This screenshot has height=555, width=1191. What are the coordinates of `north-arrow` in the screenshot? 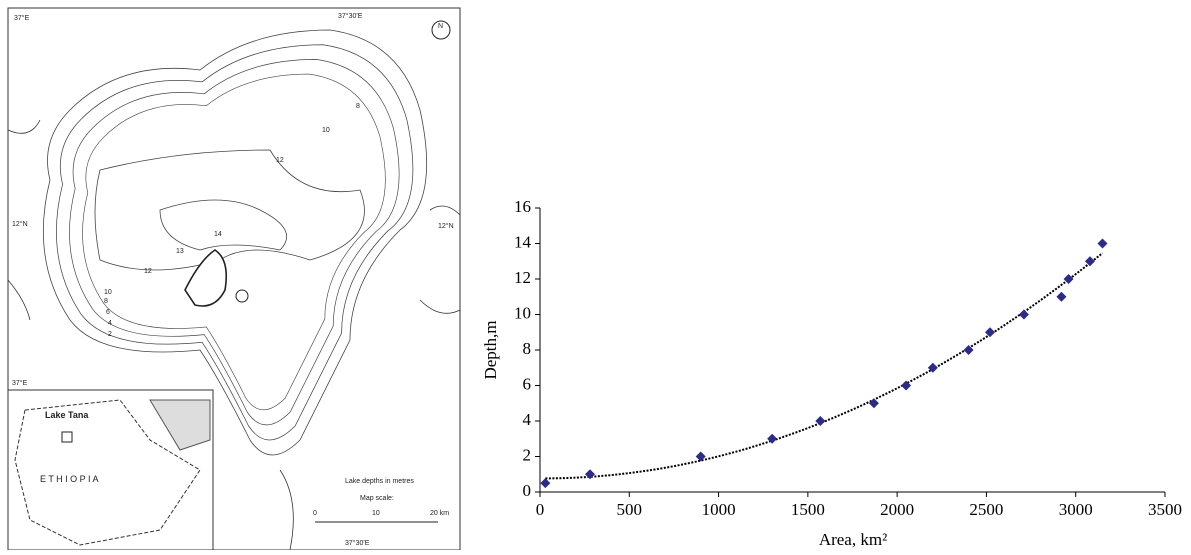 It's located at (441, 30).